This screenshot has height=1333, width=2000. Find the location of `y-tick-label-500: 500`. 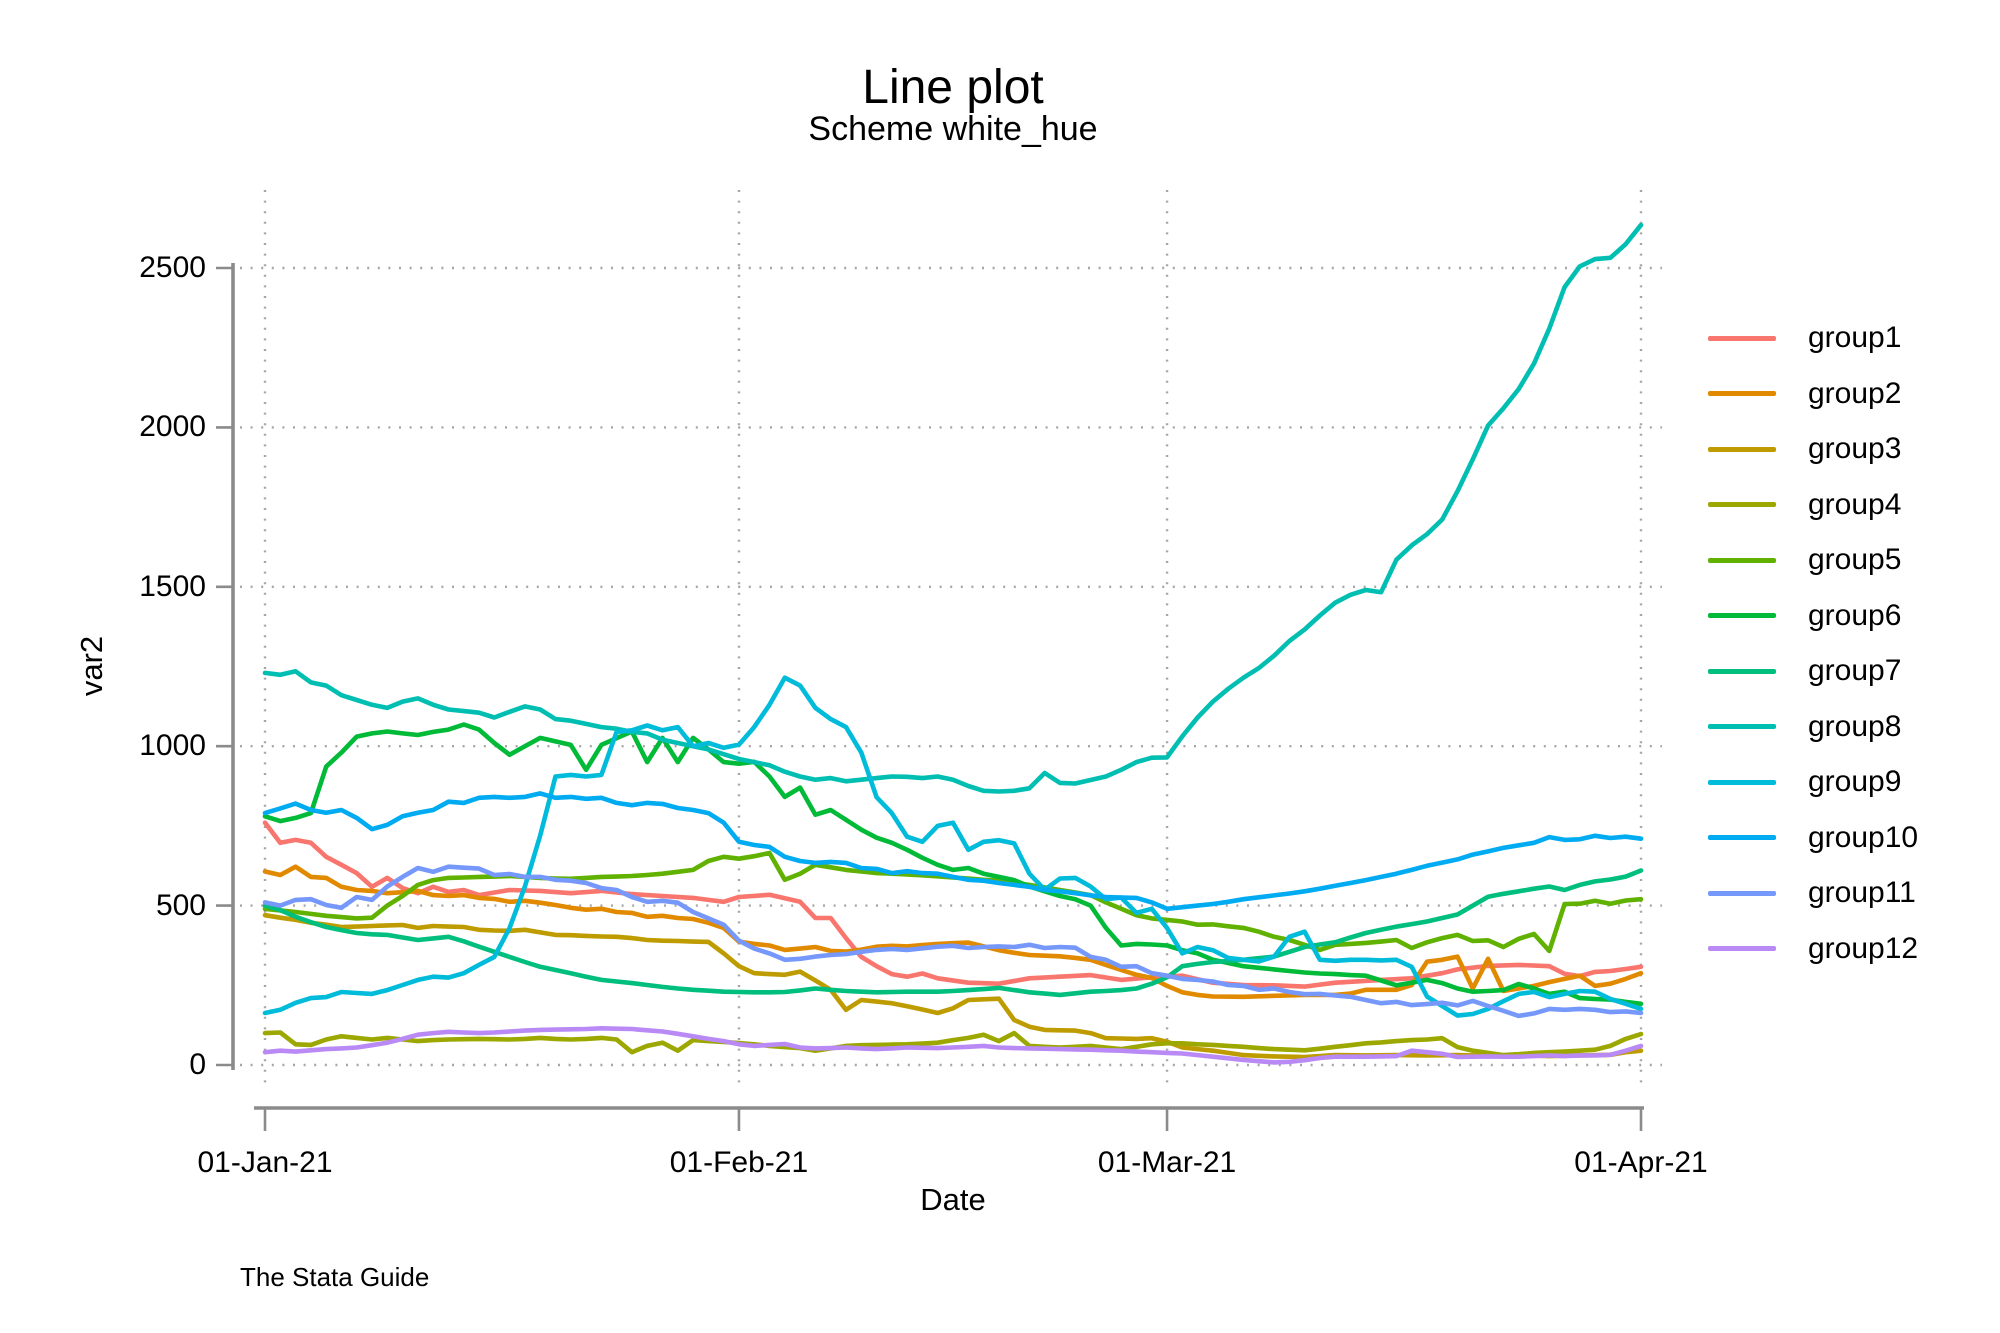

y-tick-label-500: 500 is located at coordinates (180, 905).